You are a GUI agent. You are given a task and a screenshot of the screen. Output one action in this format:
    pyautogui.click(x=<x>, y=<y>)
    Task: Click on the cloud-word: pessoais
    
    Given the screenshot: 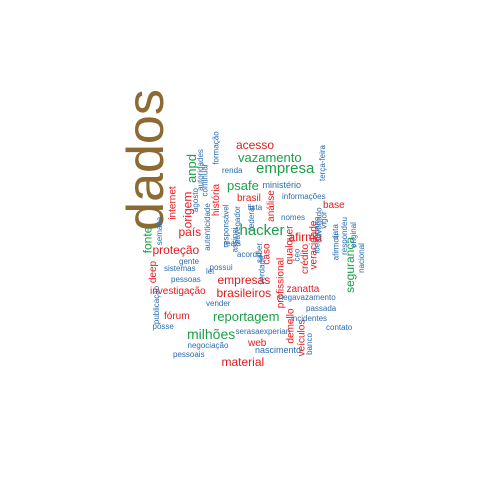 What is the action you would take?
    pyautogui.click(x=189, y=354)
    